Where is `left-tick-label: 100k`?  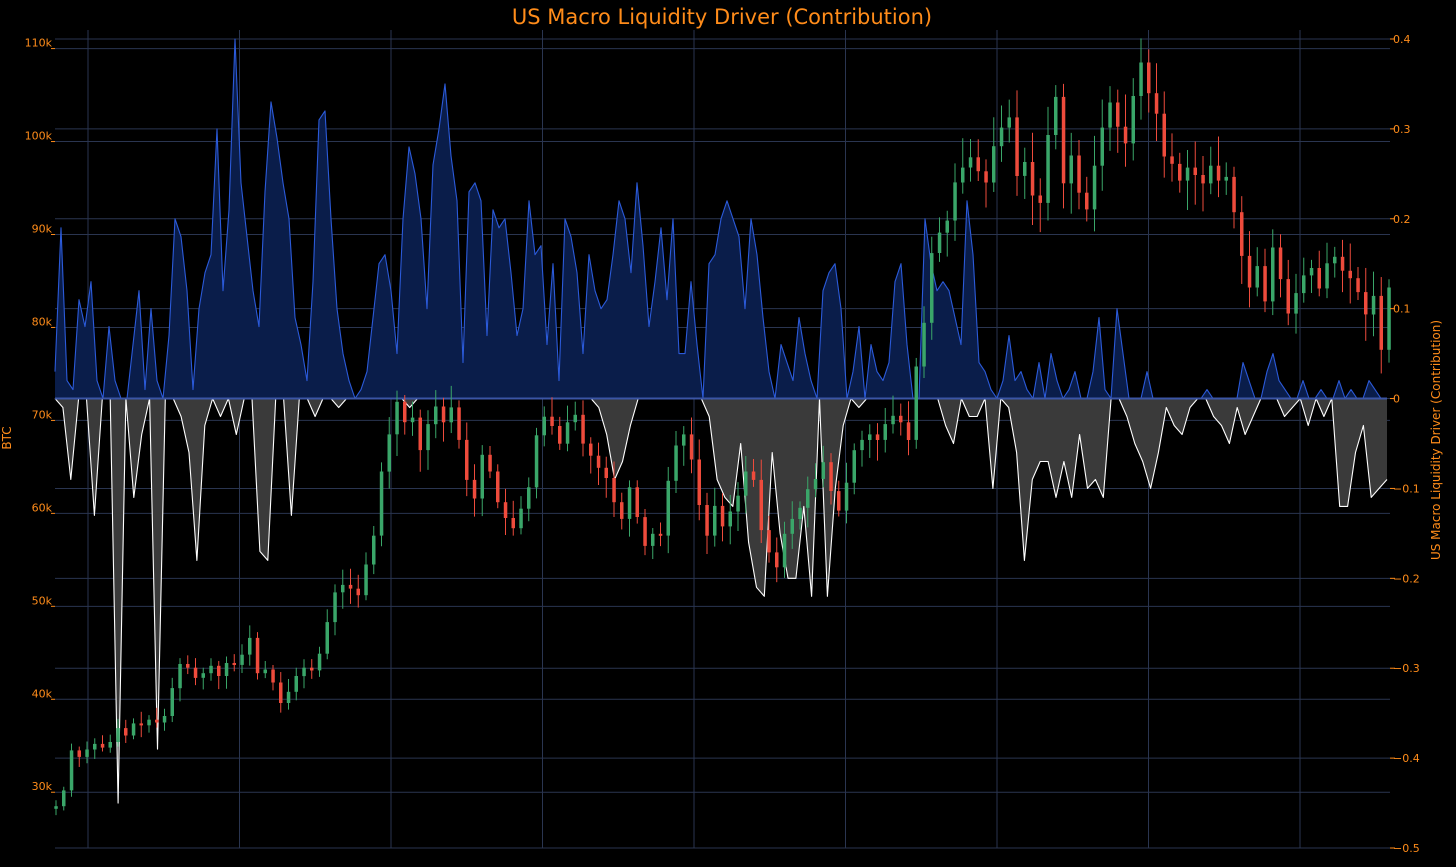
left-tick-label: 100k is located at coordinates (39, 136).